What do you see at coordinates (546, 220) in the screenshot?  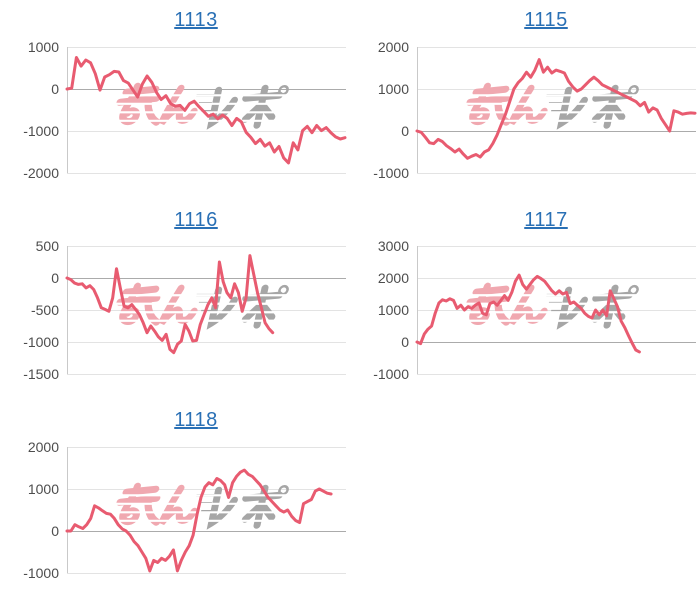 I see `chart-title-link-1117: 1117` at bounding box center [546, 220].